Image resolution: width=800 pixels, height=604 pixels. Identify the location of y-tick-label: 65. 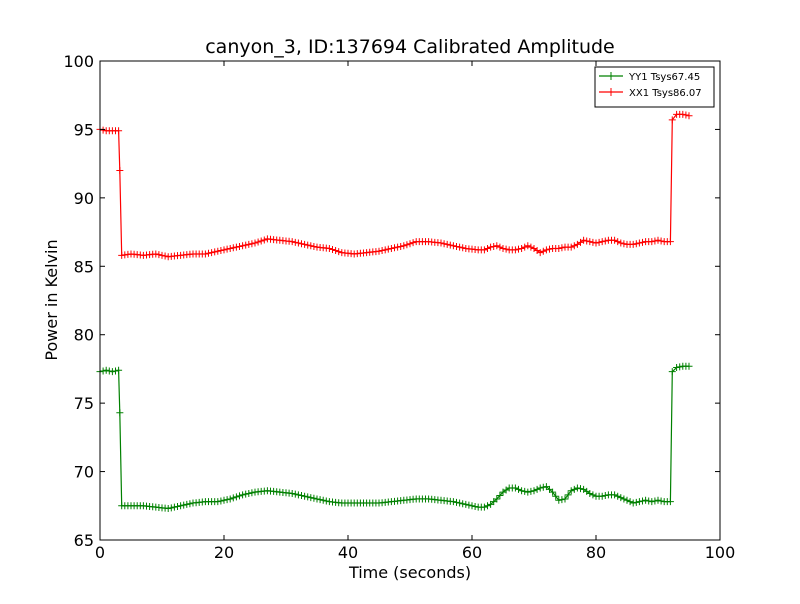
(84, 540).